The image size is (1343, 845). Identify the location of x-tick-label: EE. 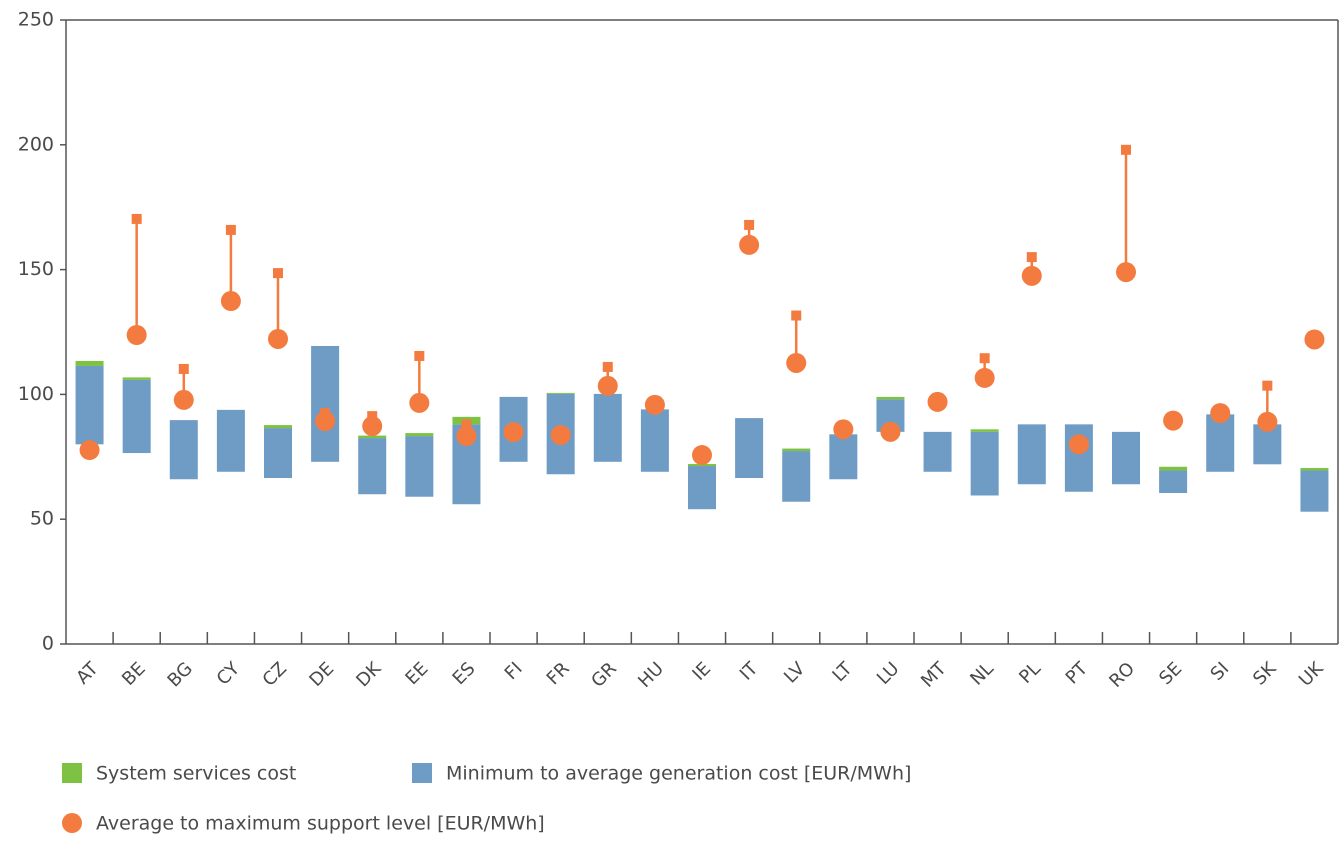
(416, 673).